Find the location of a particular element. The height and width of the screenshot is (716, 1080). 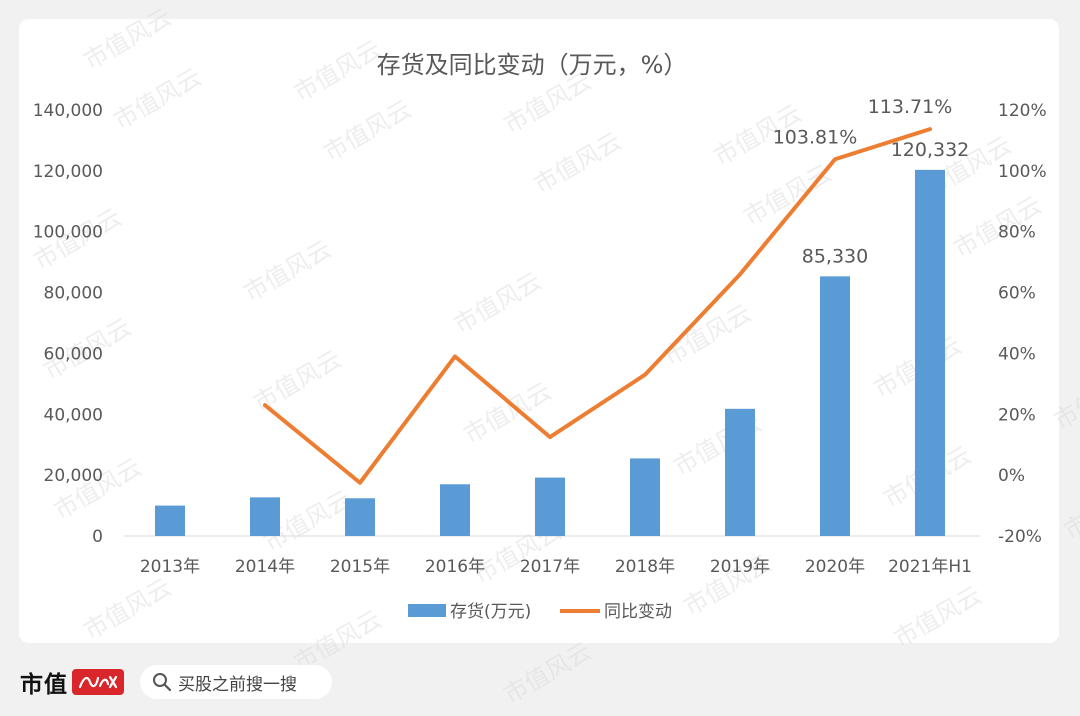

x-tick-label: 2021年H1 is located at coordinates (930, 567).